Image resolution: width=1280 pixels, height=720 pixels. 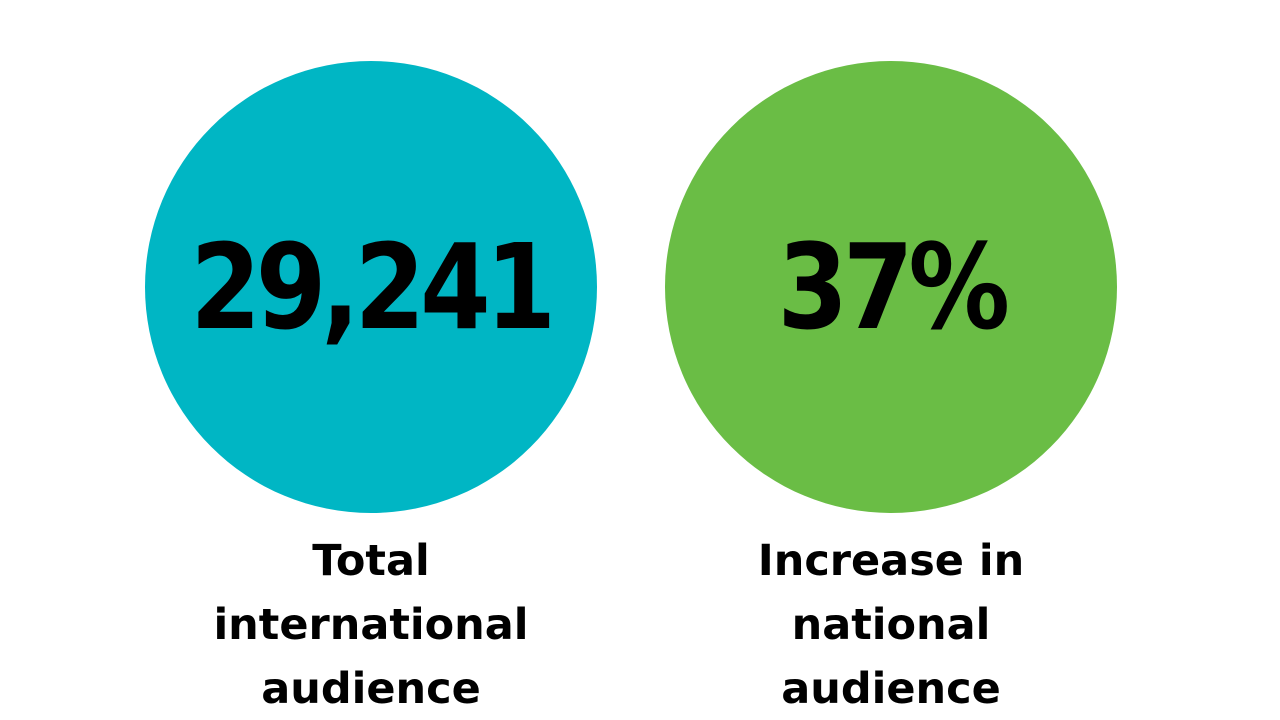 What do you see at coordinates (893, 287) in the screenshot?
I see `stat-value: 37%` at bounding box center [893, 287].